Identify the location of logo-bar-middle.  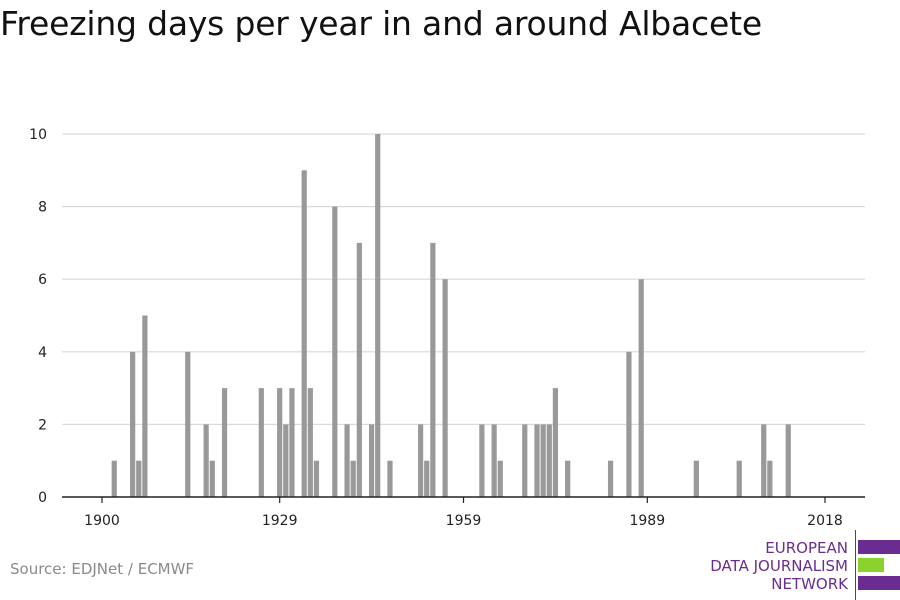
(871, 565).